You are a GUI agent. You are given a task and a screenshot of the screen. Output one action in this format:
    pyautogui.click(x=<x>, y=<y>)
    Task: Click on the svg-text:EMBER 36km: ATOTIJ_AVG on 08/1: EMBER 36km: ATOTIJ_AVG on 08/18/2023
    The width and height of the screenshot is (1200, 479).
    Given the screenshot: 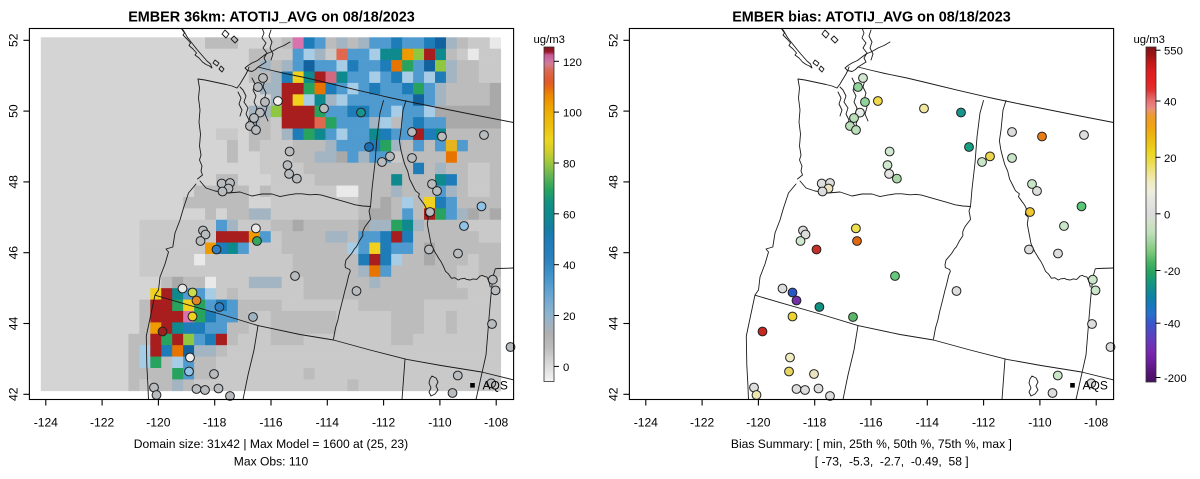 What is the action you would take?
    pyautogui.click(x=271, y=18)
    